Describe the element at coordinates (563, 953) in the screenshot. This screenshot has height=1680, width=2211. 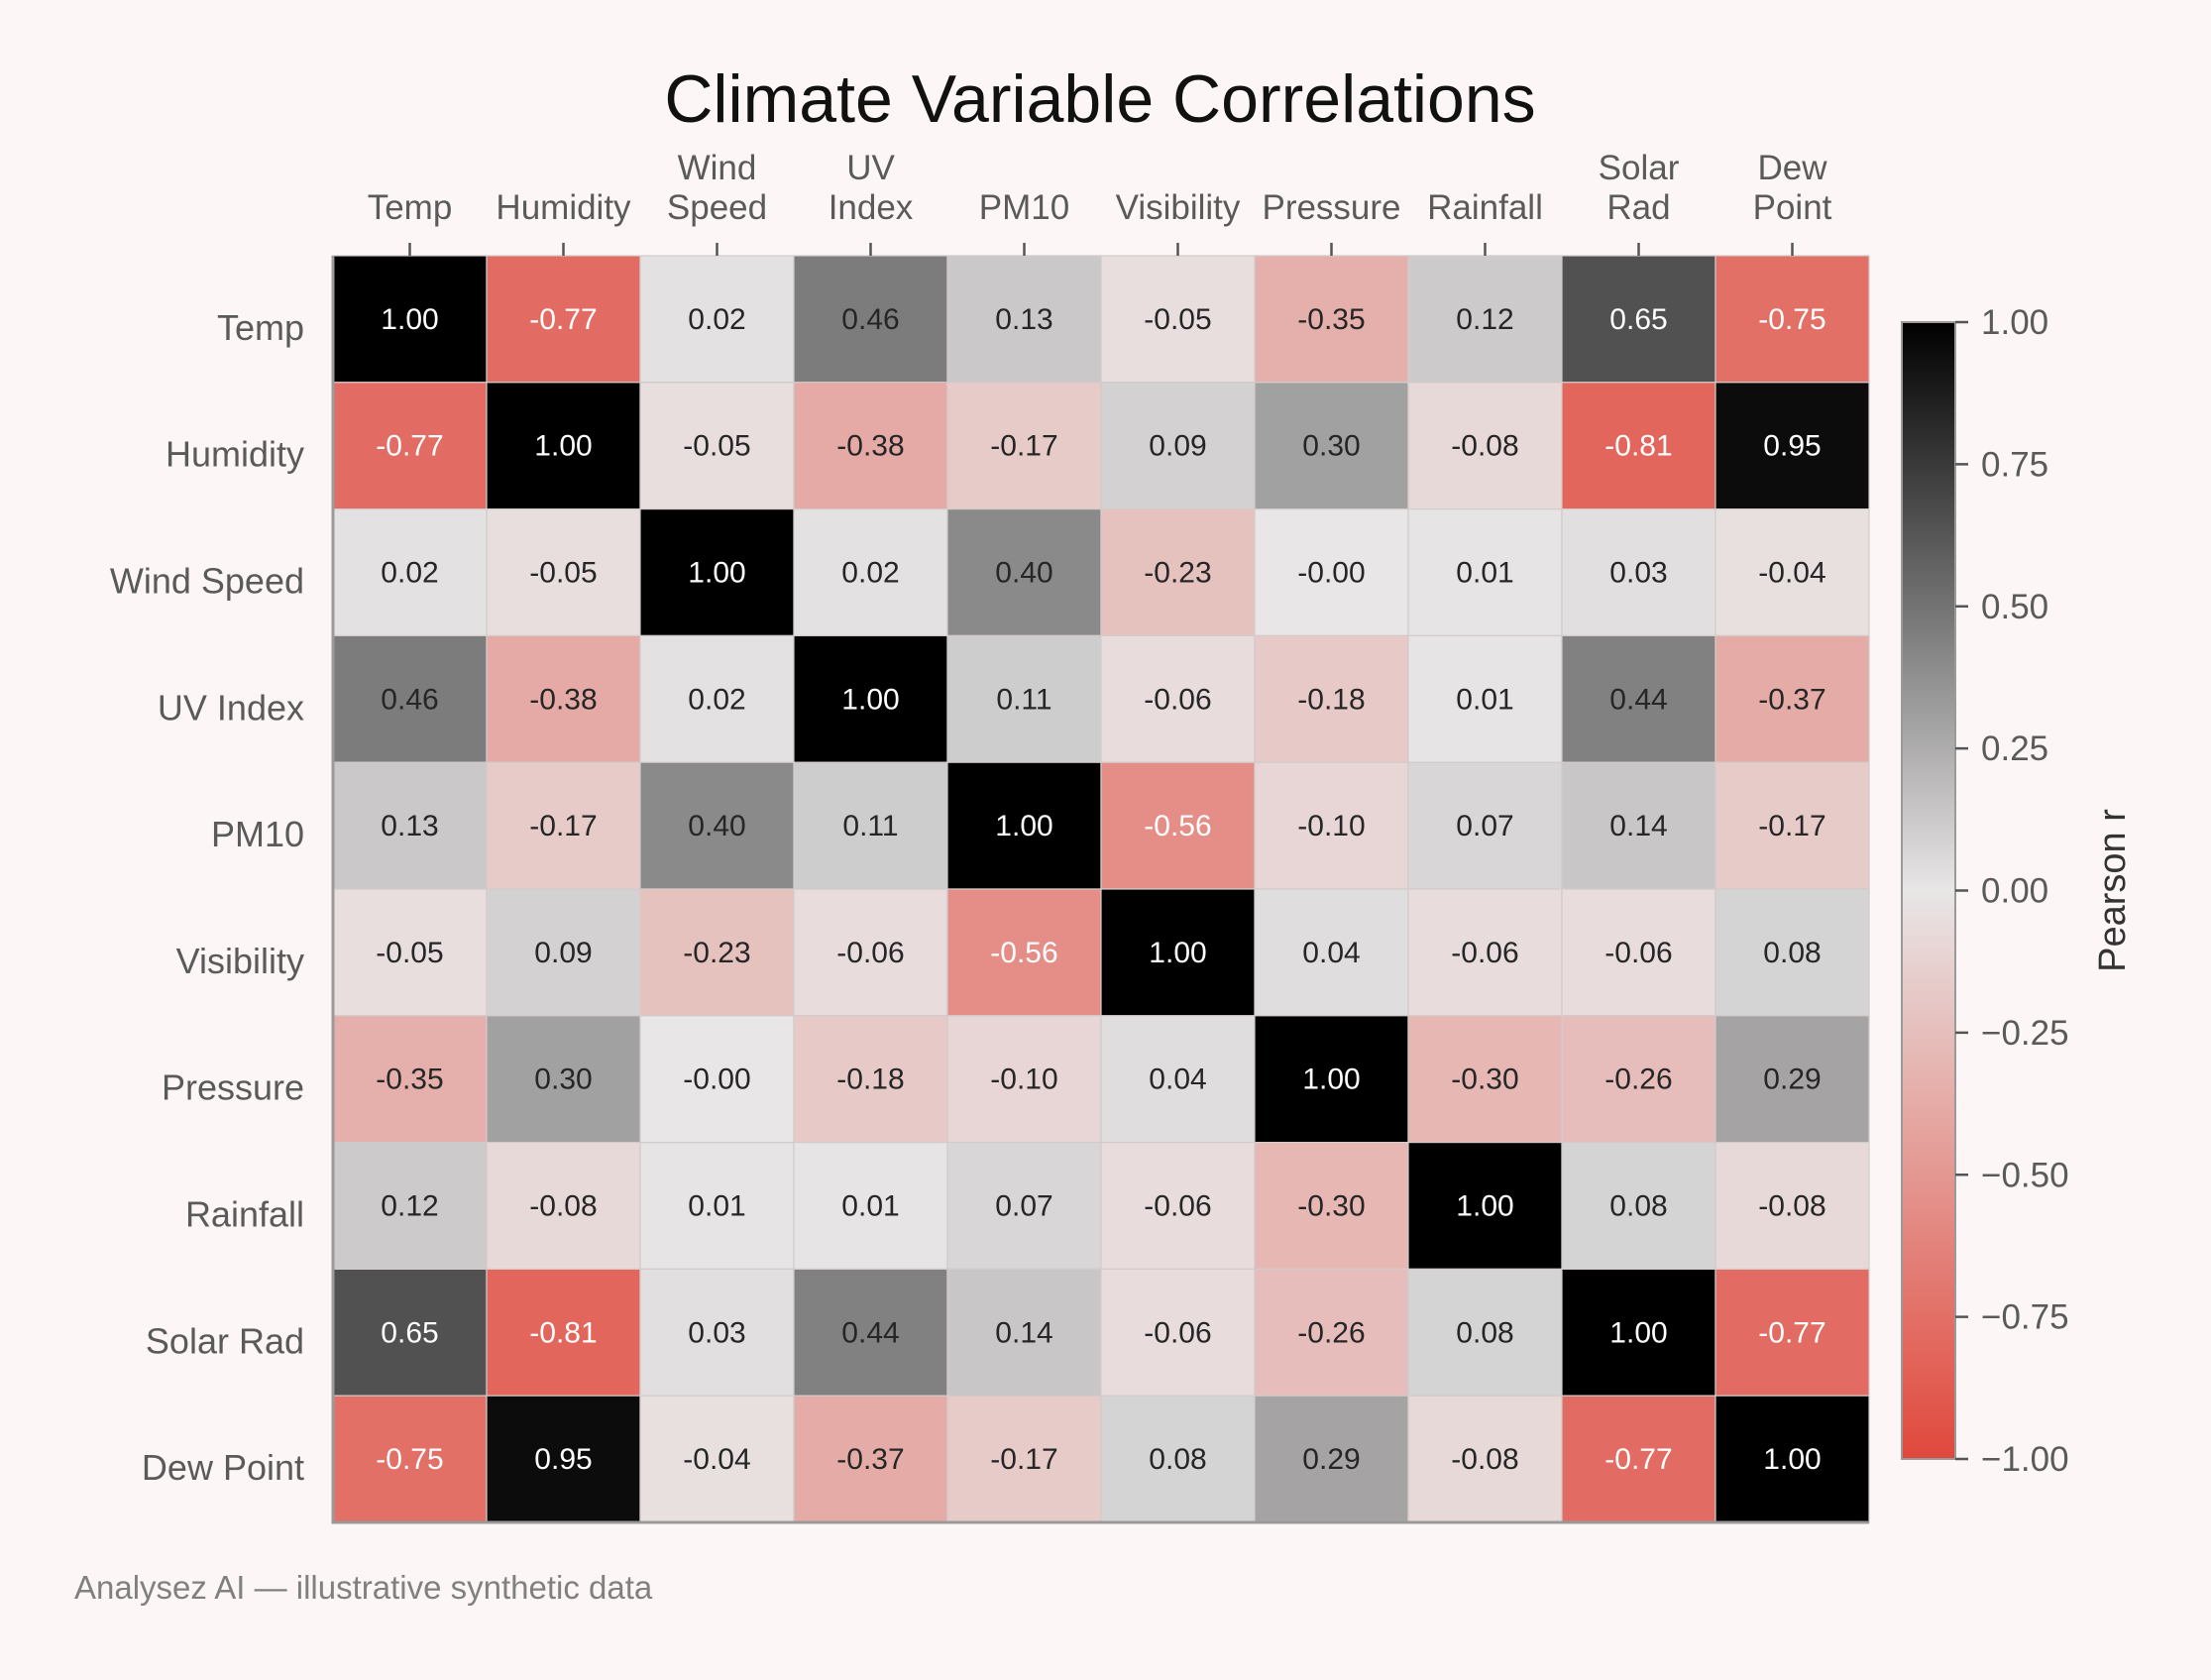
I see `heatmap-cell-label: 0.09` at that location.